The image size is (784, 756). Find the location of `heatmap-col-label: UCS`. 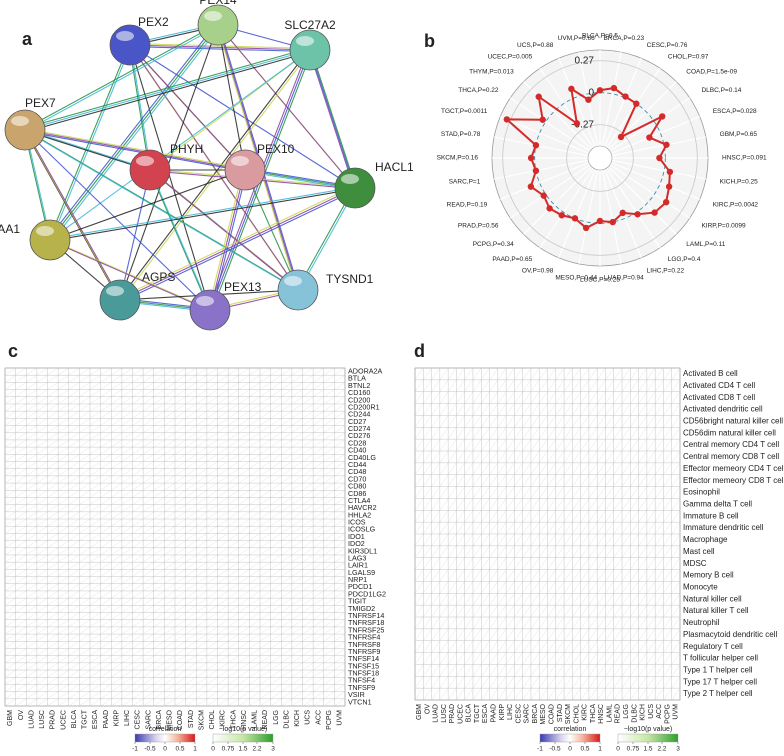

heatmap-col-label: UCS is located at coordinates (308, 717).